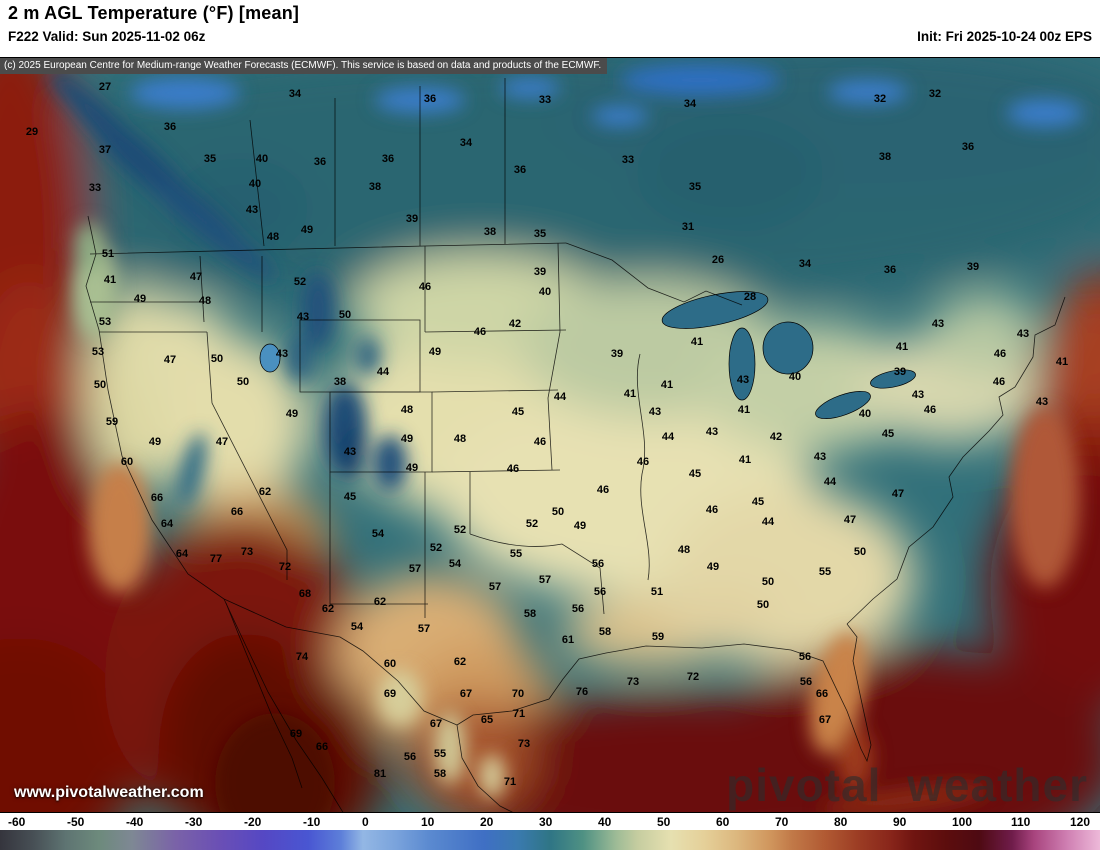 This screenshot has height=850, width=1100. What do you see at coordinates (545, 100) in the screenshot?
I see `temp-label: 33` at bounding box center [545, 100].